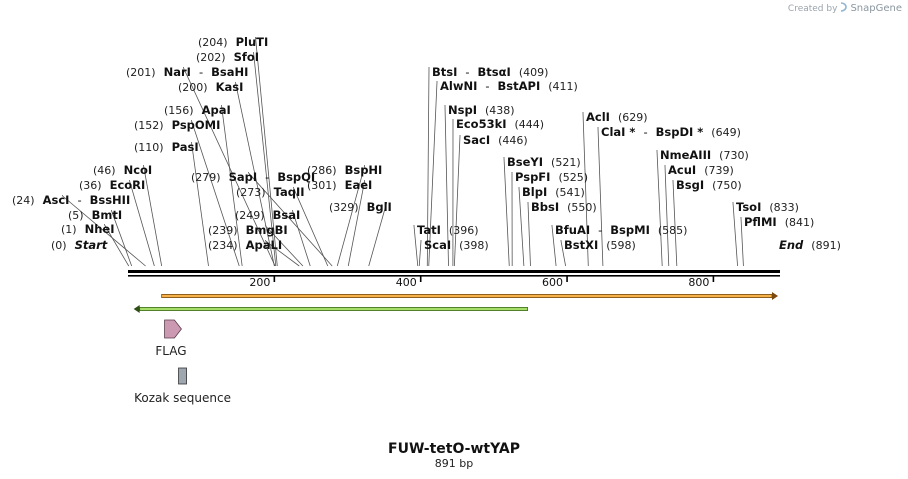 Image resolution: width=908 pixels, height=479 pixels. I want to click on site-name: BtsI, so click(444, 72).